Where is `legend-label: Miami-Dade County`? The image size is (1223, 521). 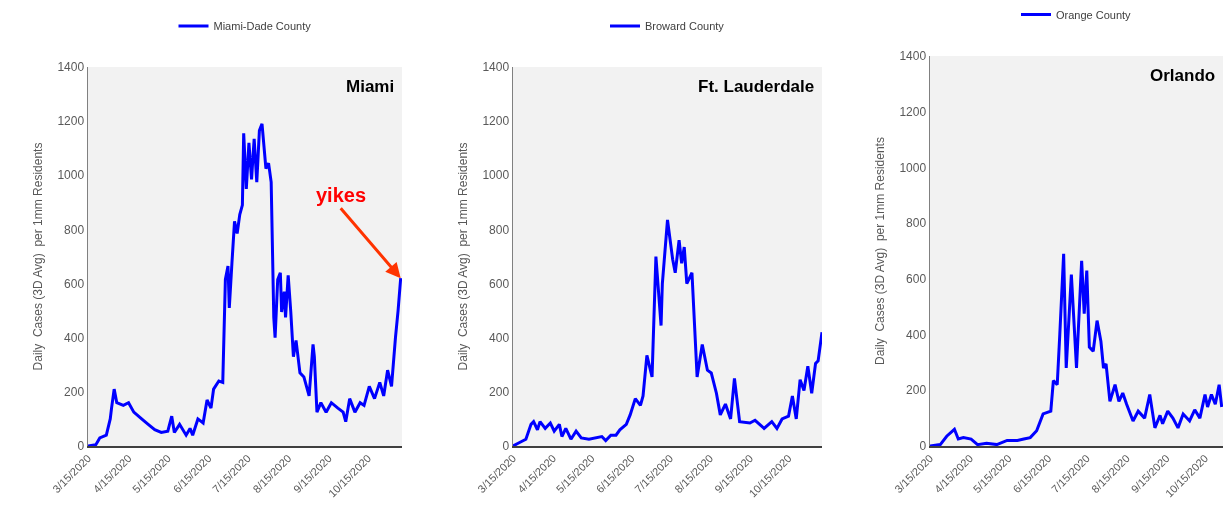 legend-label: Miami-Dade County is located at coordinates (262, 26).